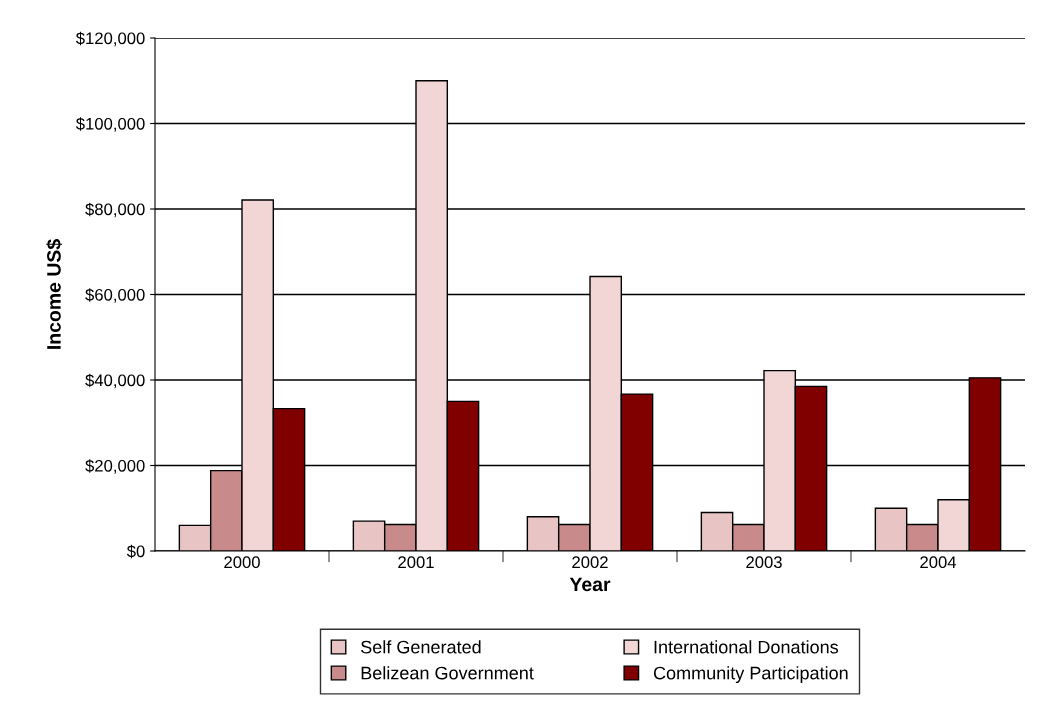  I want to click on y-tick-label: $20,000, so click(115, 466).